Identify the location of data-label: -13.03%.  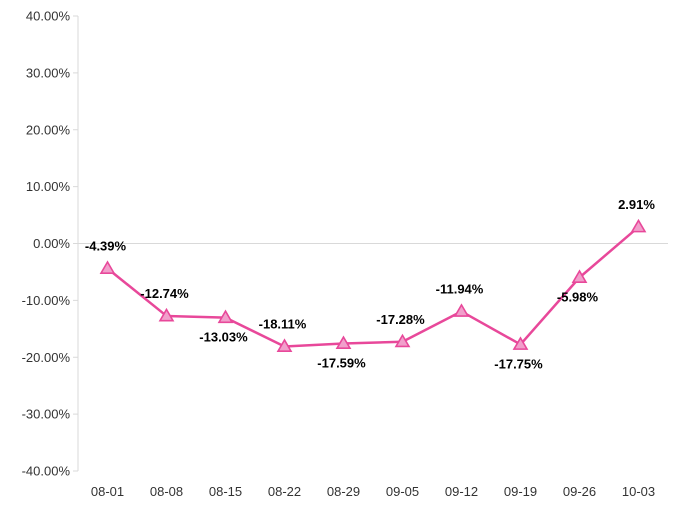
(223, 337).